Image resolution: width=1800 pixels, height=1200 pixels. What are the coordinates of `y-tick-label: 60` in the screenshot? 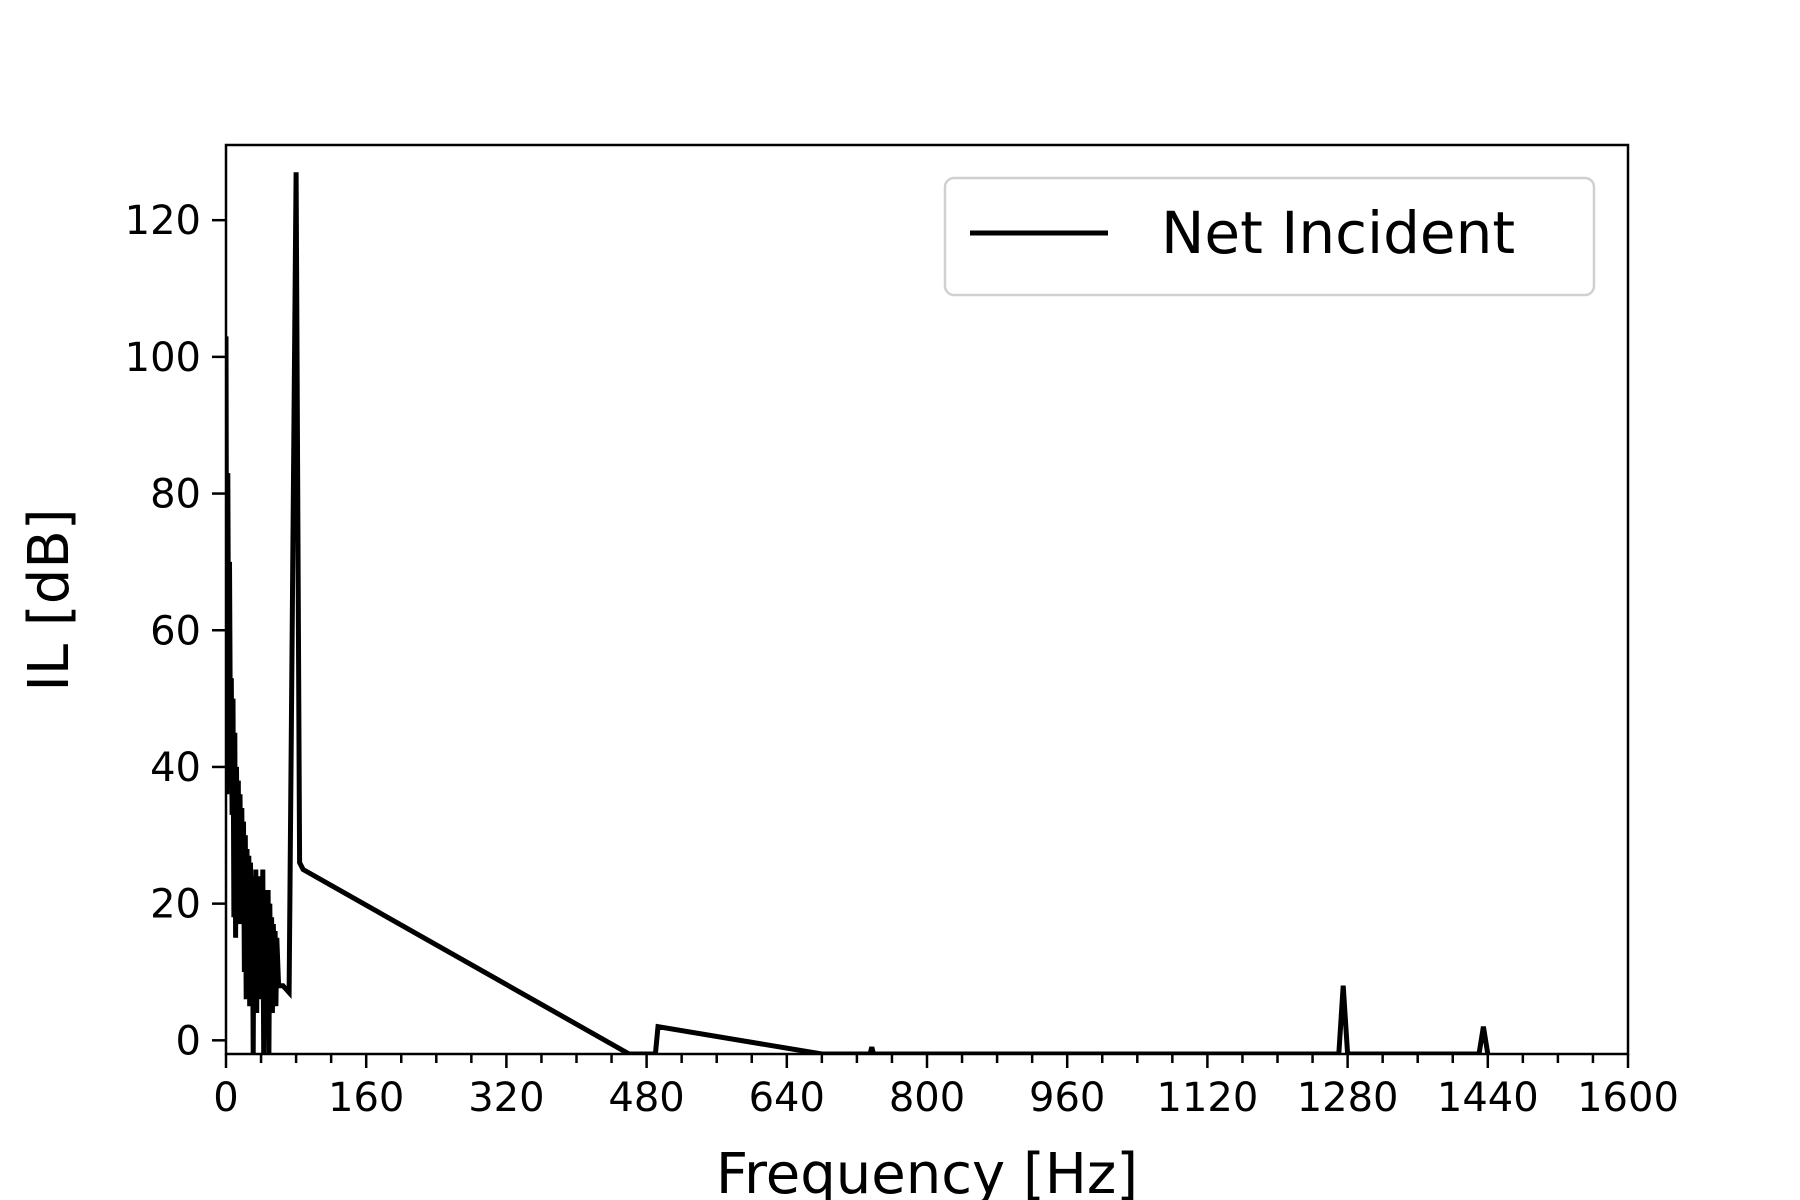 It's located at (175, 631).